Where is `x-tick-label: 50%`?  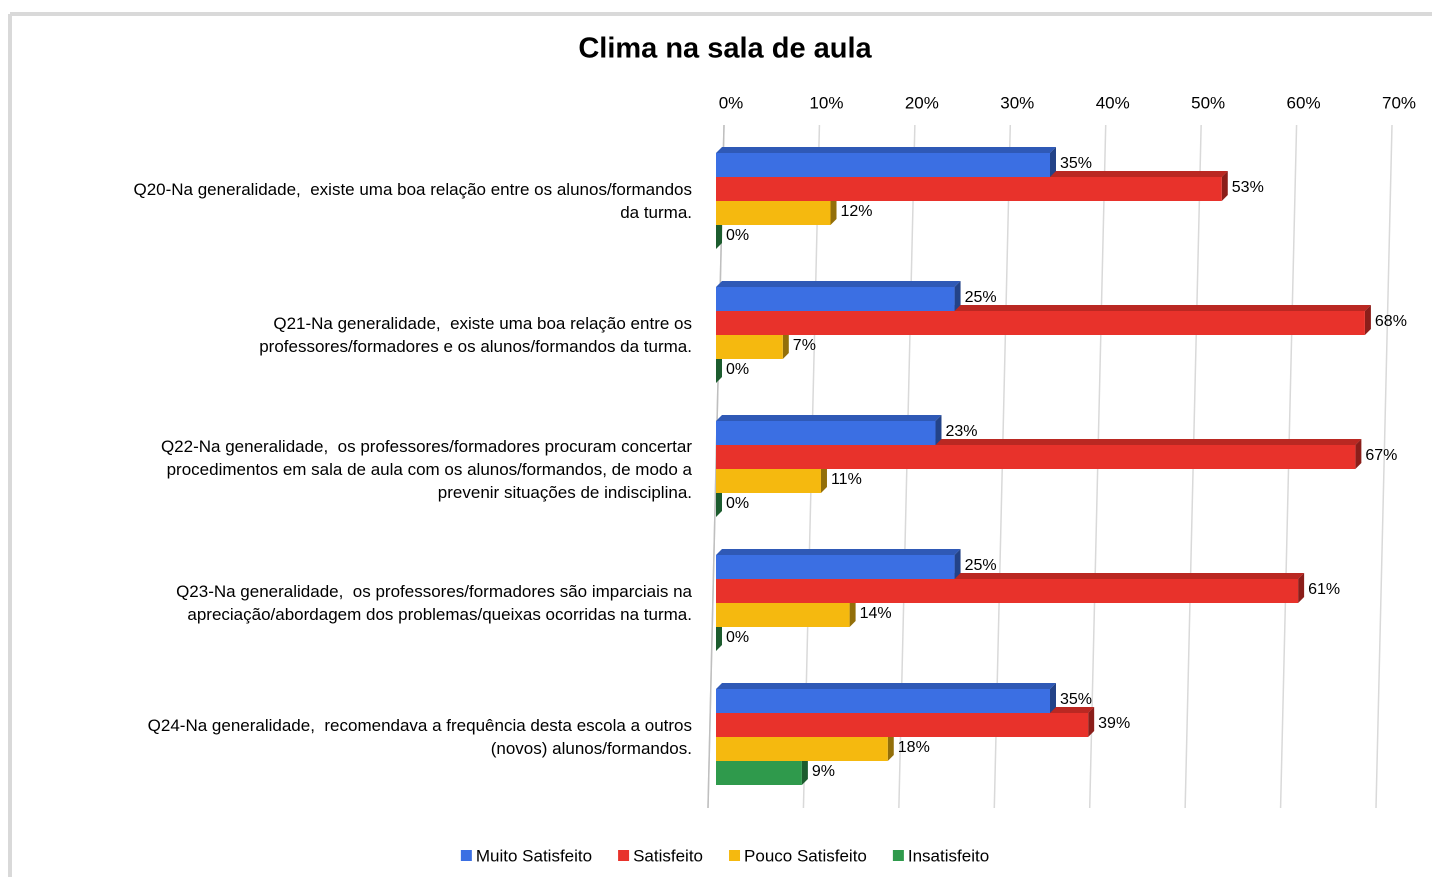
x-tick-label: 50% is located at coordinates (1208, 102).